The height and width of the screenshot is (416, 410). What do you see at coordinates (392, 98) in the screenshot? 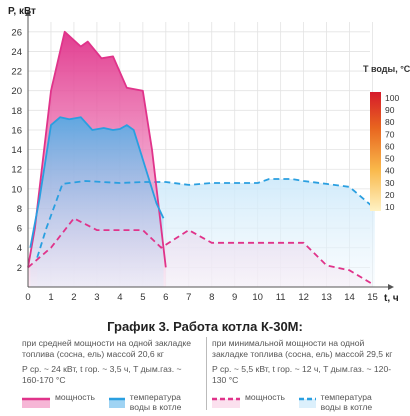
I see `colorbar-tick-label: 100` at bounding box center [392, 98].